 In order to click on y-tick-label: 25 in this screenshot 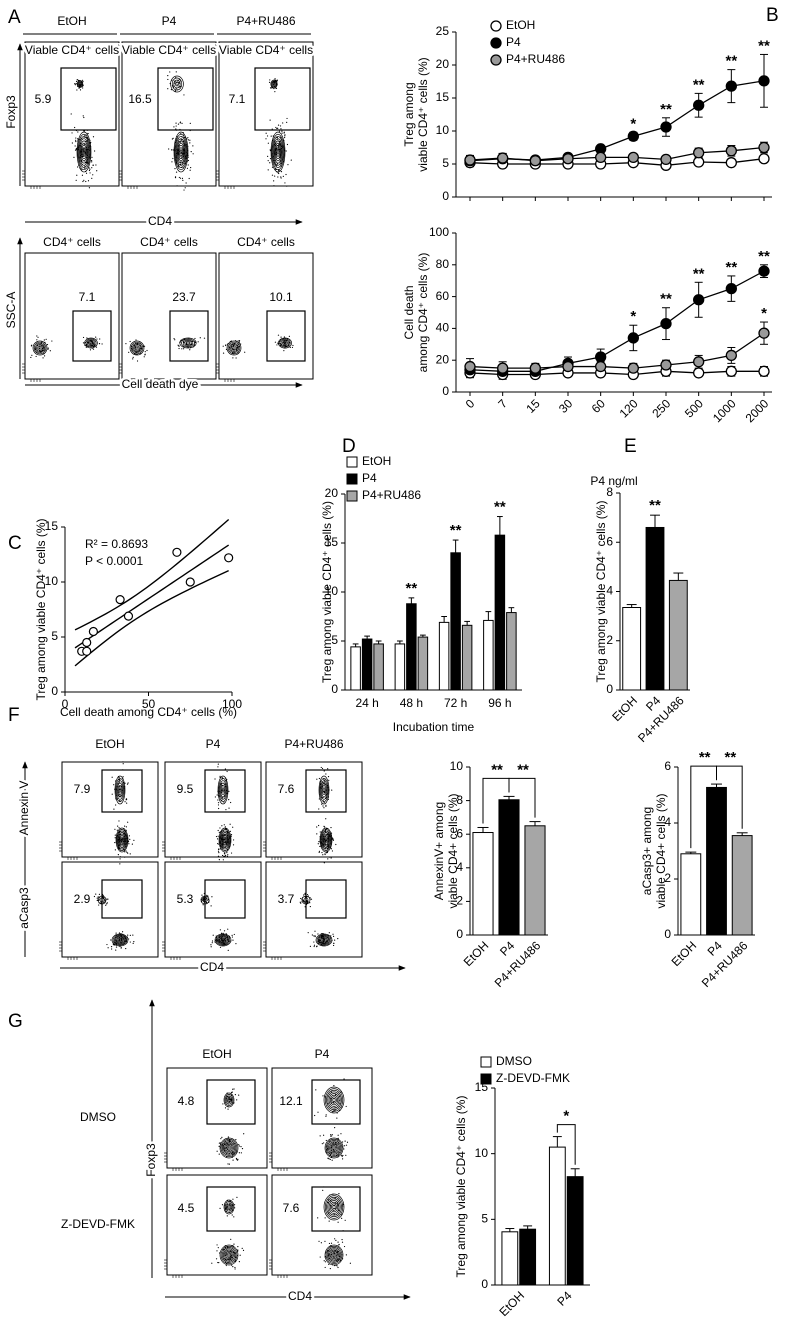, I will do `click(443, 31)`.